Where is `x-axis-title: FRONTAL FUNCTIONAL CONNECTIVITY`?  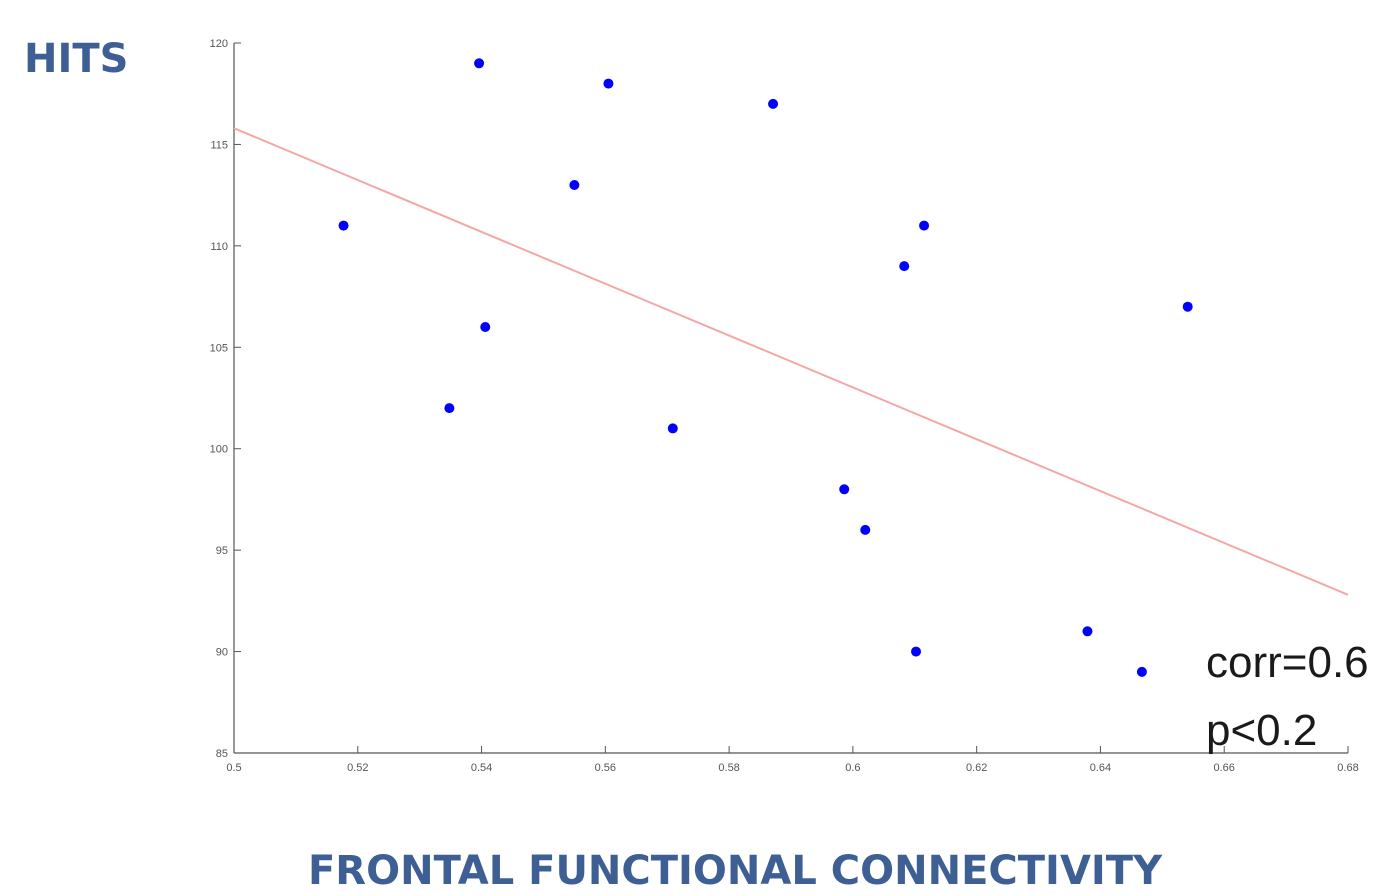
x-axis-title: FRONTAL FUNCTIONAL CONNECTIVITY is located at coordinates (735, 871).